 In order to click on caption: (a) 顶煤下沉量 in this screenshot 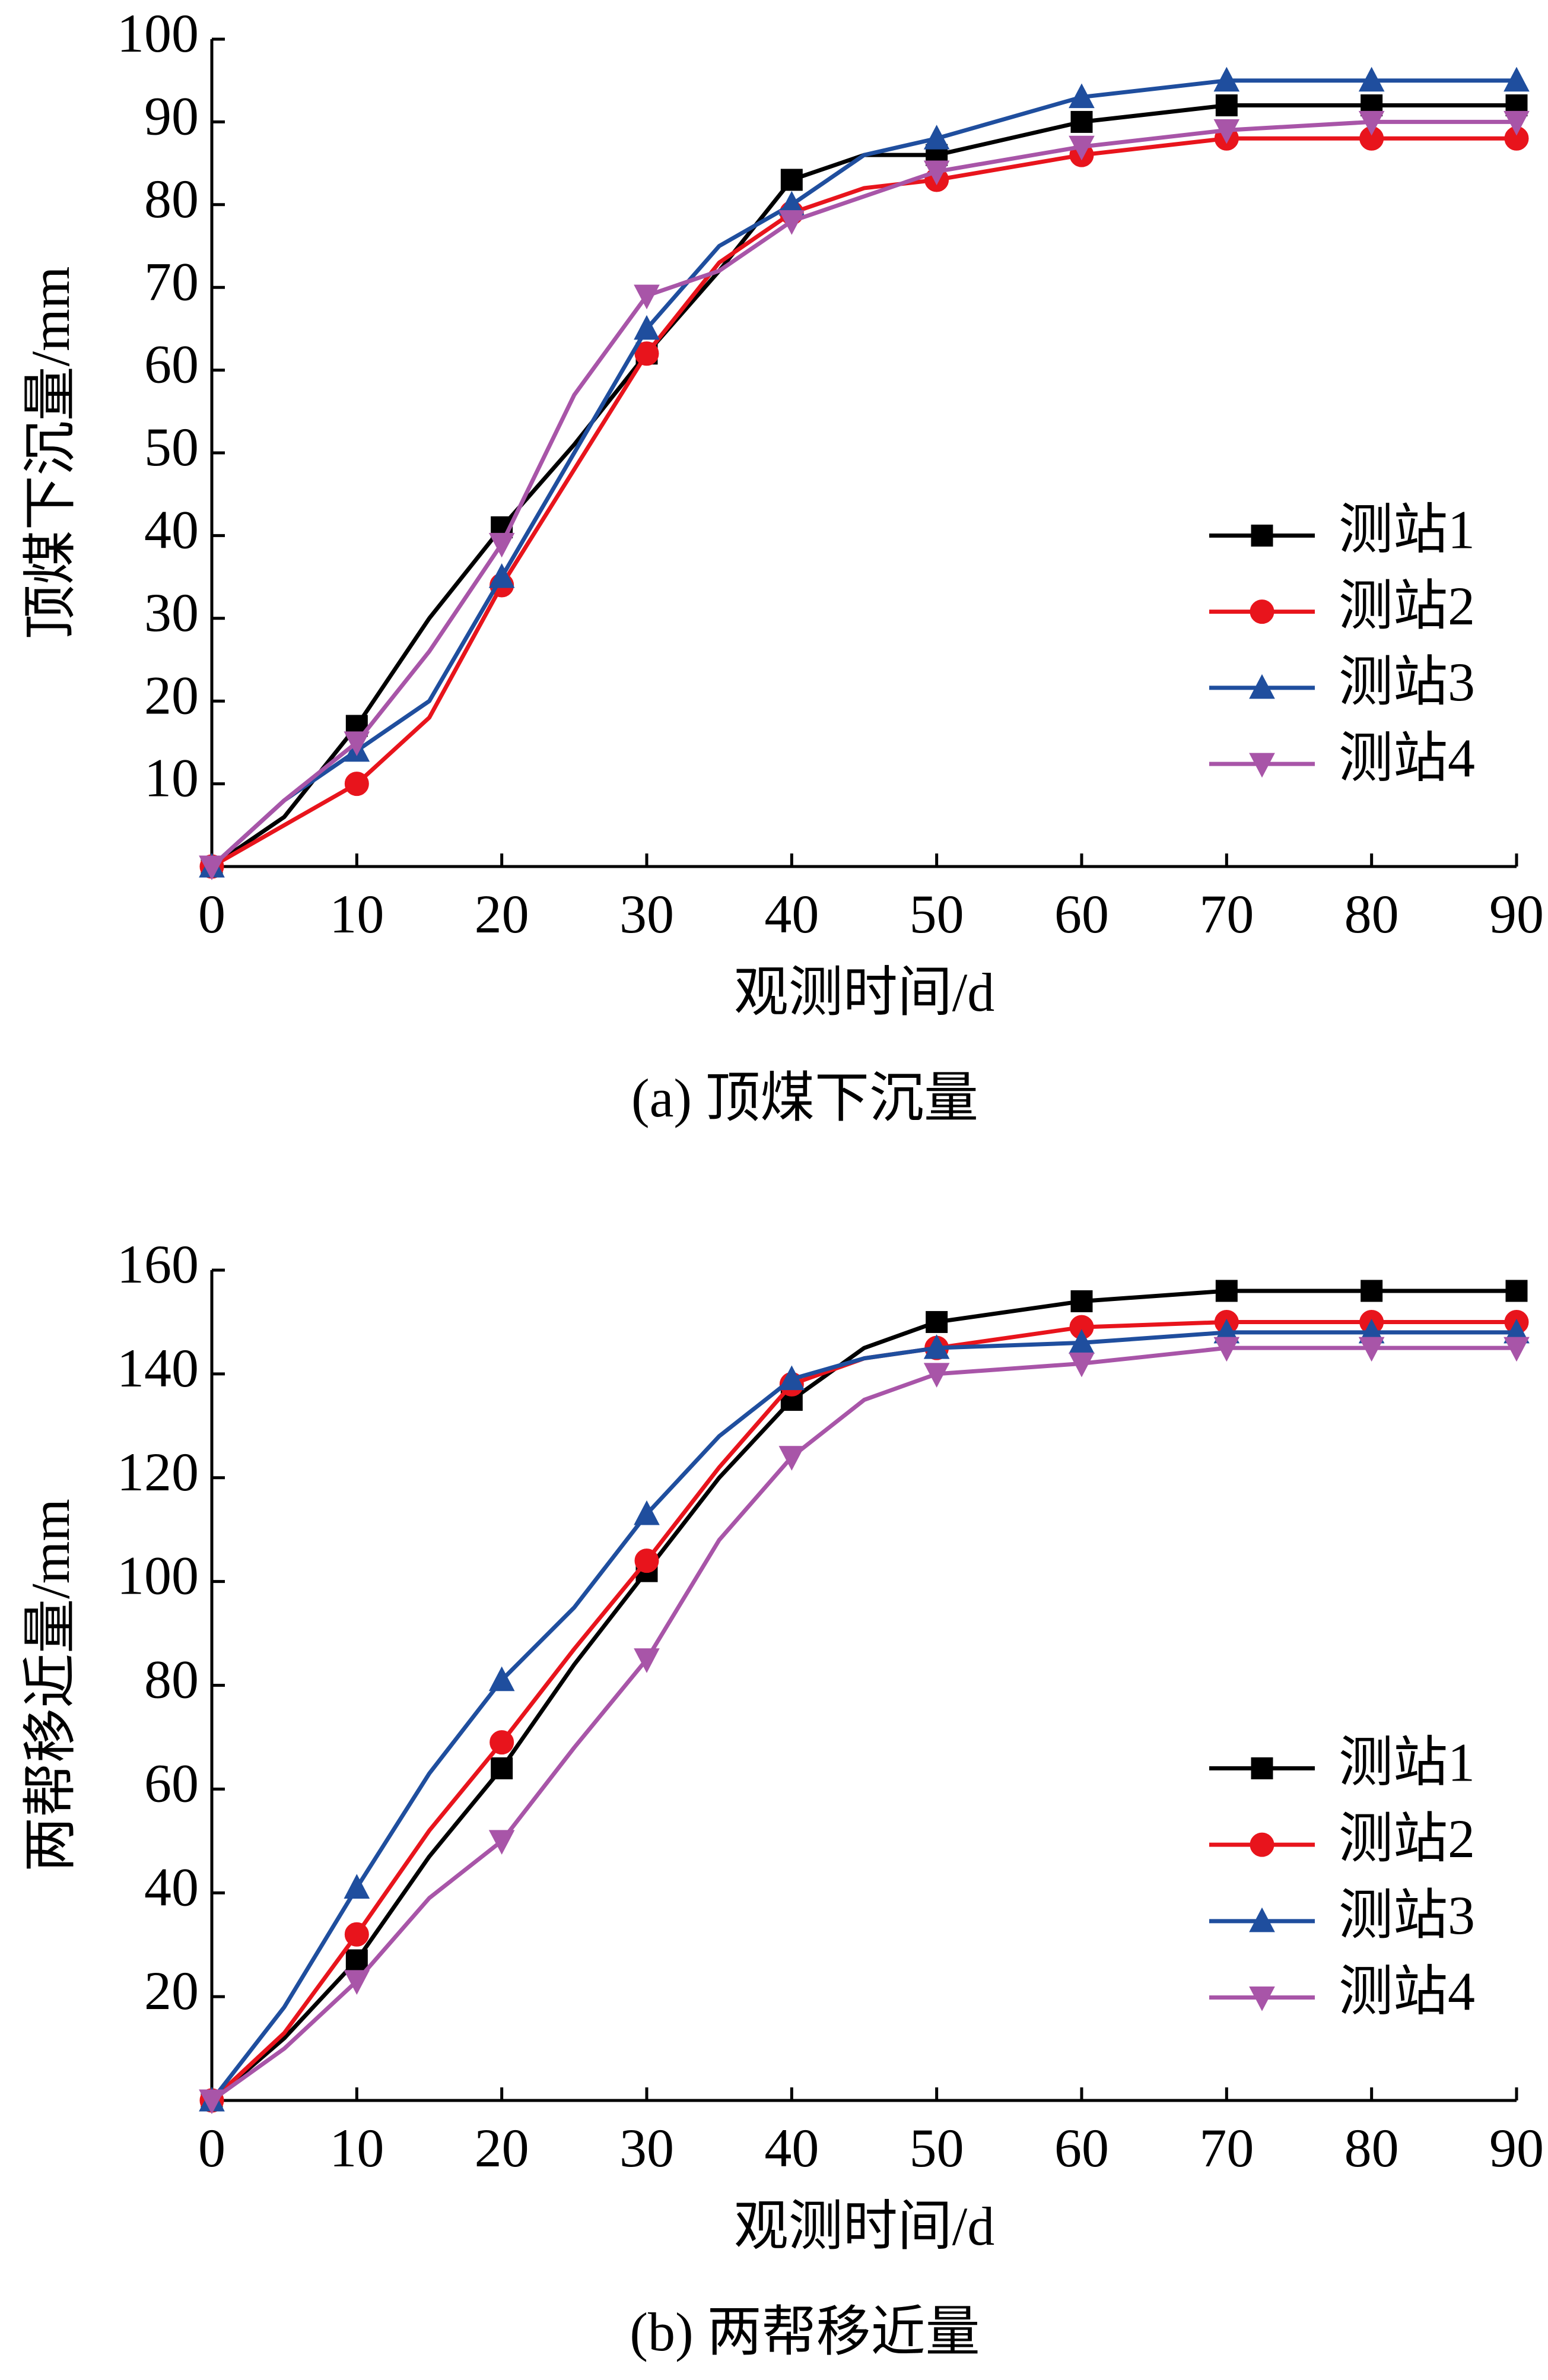, I will do `click(805, 1098)`.